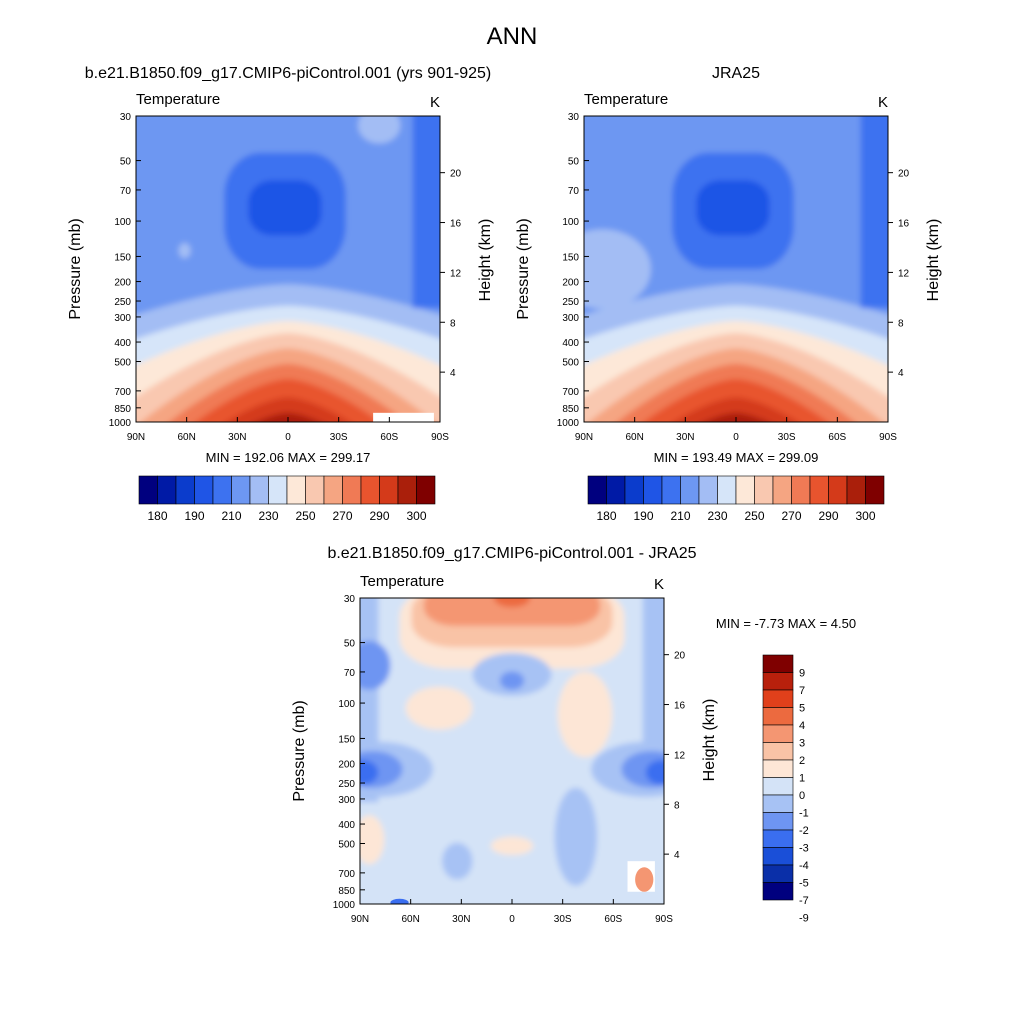 Image resolution: width=1024 pixels, height=1024 pixels. I want to click on colorbar-label: 300, so click(416, 516).